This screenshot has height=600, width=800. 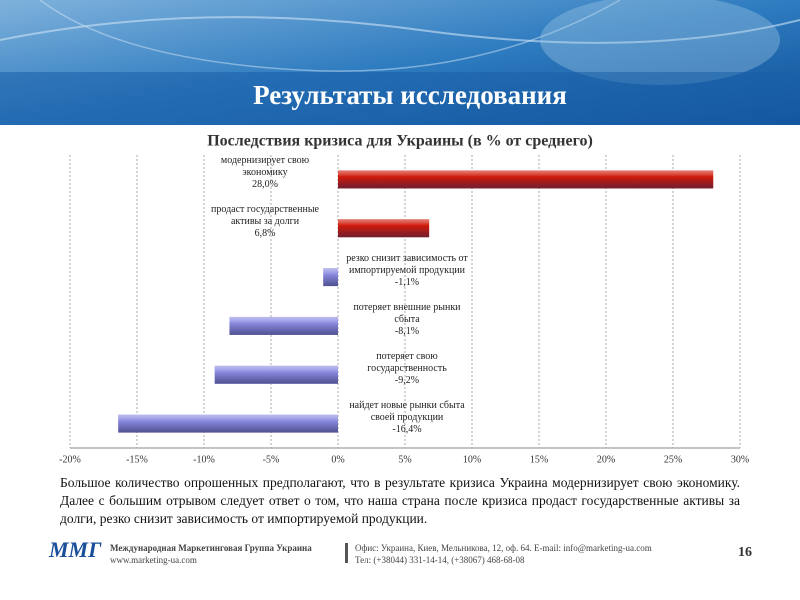 I want to click on separator, so click(x=346, y=553).